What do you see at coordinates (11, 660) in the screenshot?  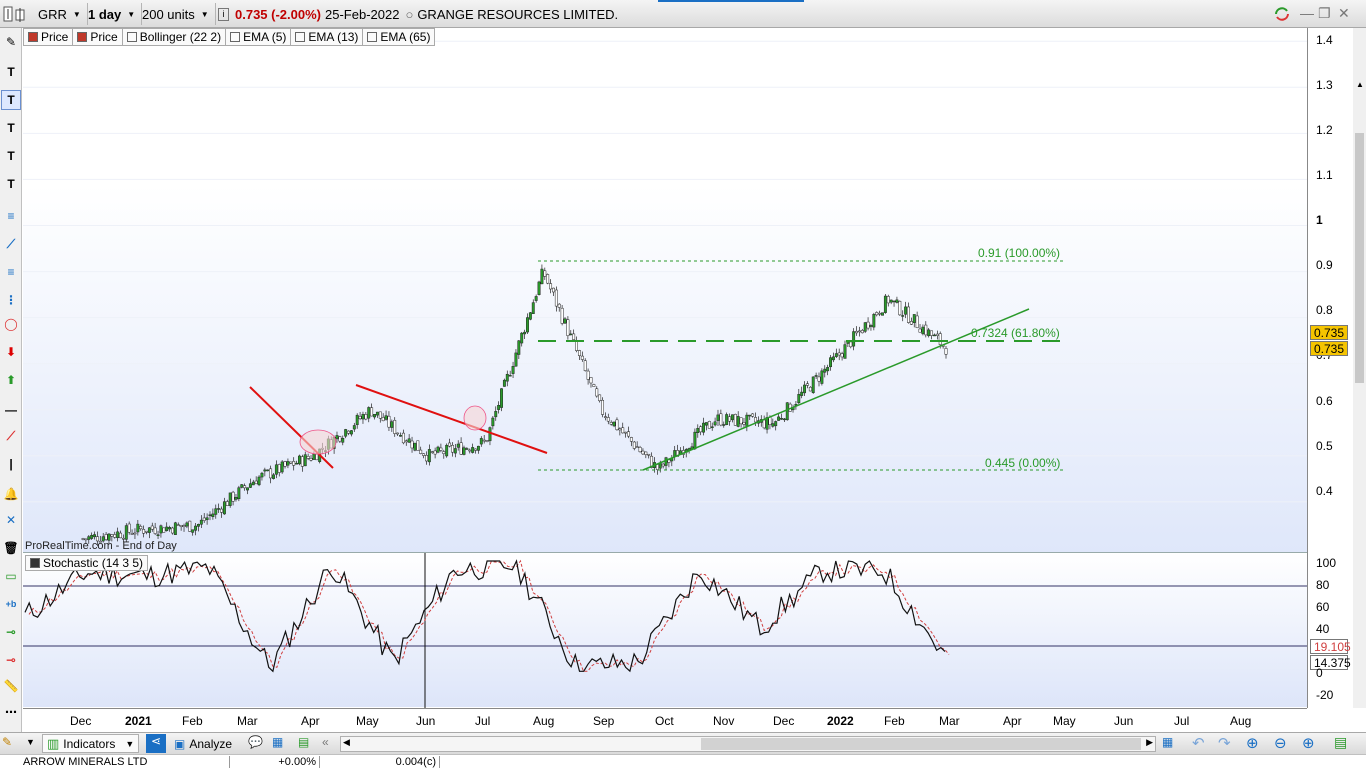 I see `level-line-red-icon: ⊸` at bounding box center [11, 660].